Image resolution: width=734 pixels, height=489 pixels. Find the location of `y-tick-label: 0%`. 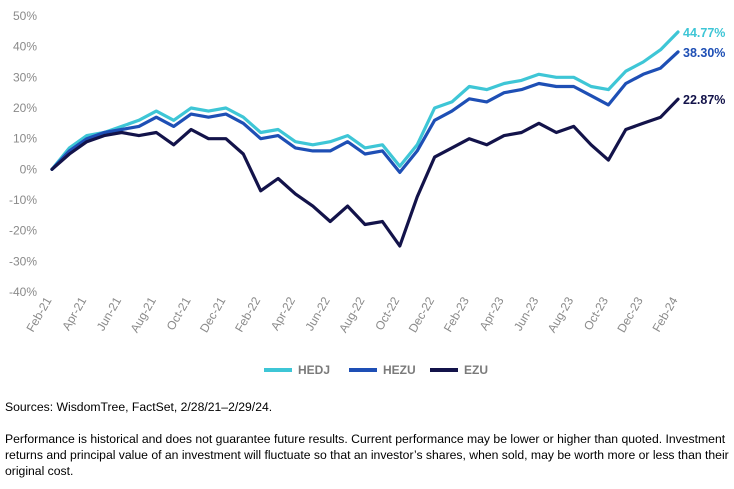

y-tick-label: 0% is located at coordinates (29, 169).